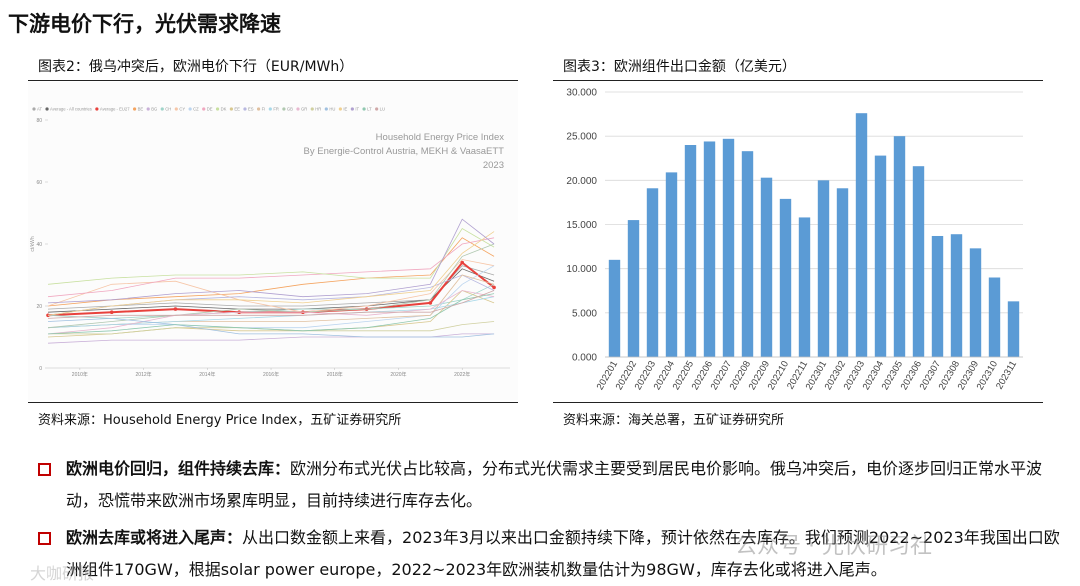  Describe the element at coordinates (357, 109) in the screenshot. I see `legend-label: IT` at that location.